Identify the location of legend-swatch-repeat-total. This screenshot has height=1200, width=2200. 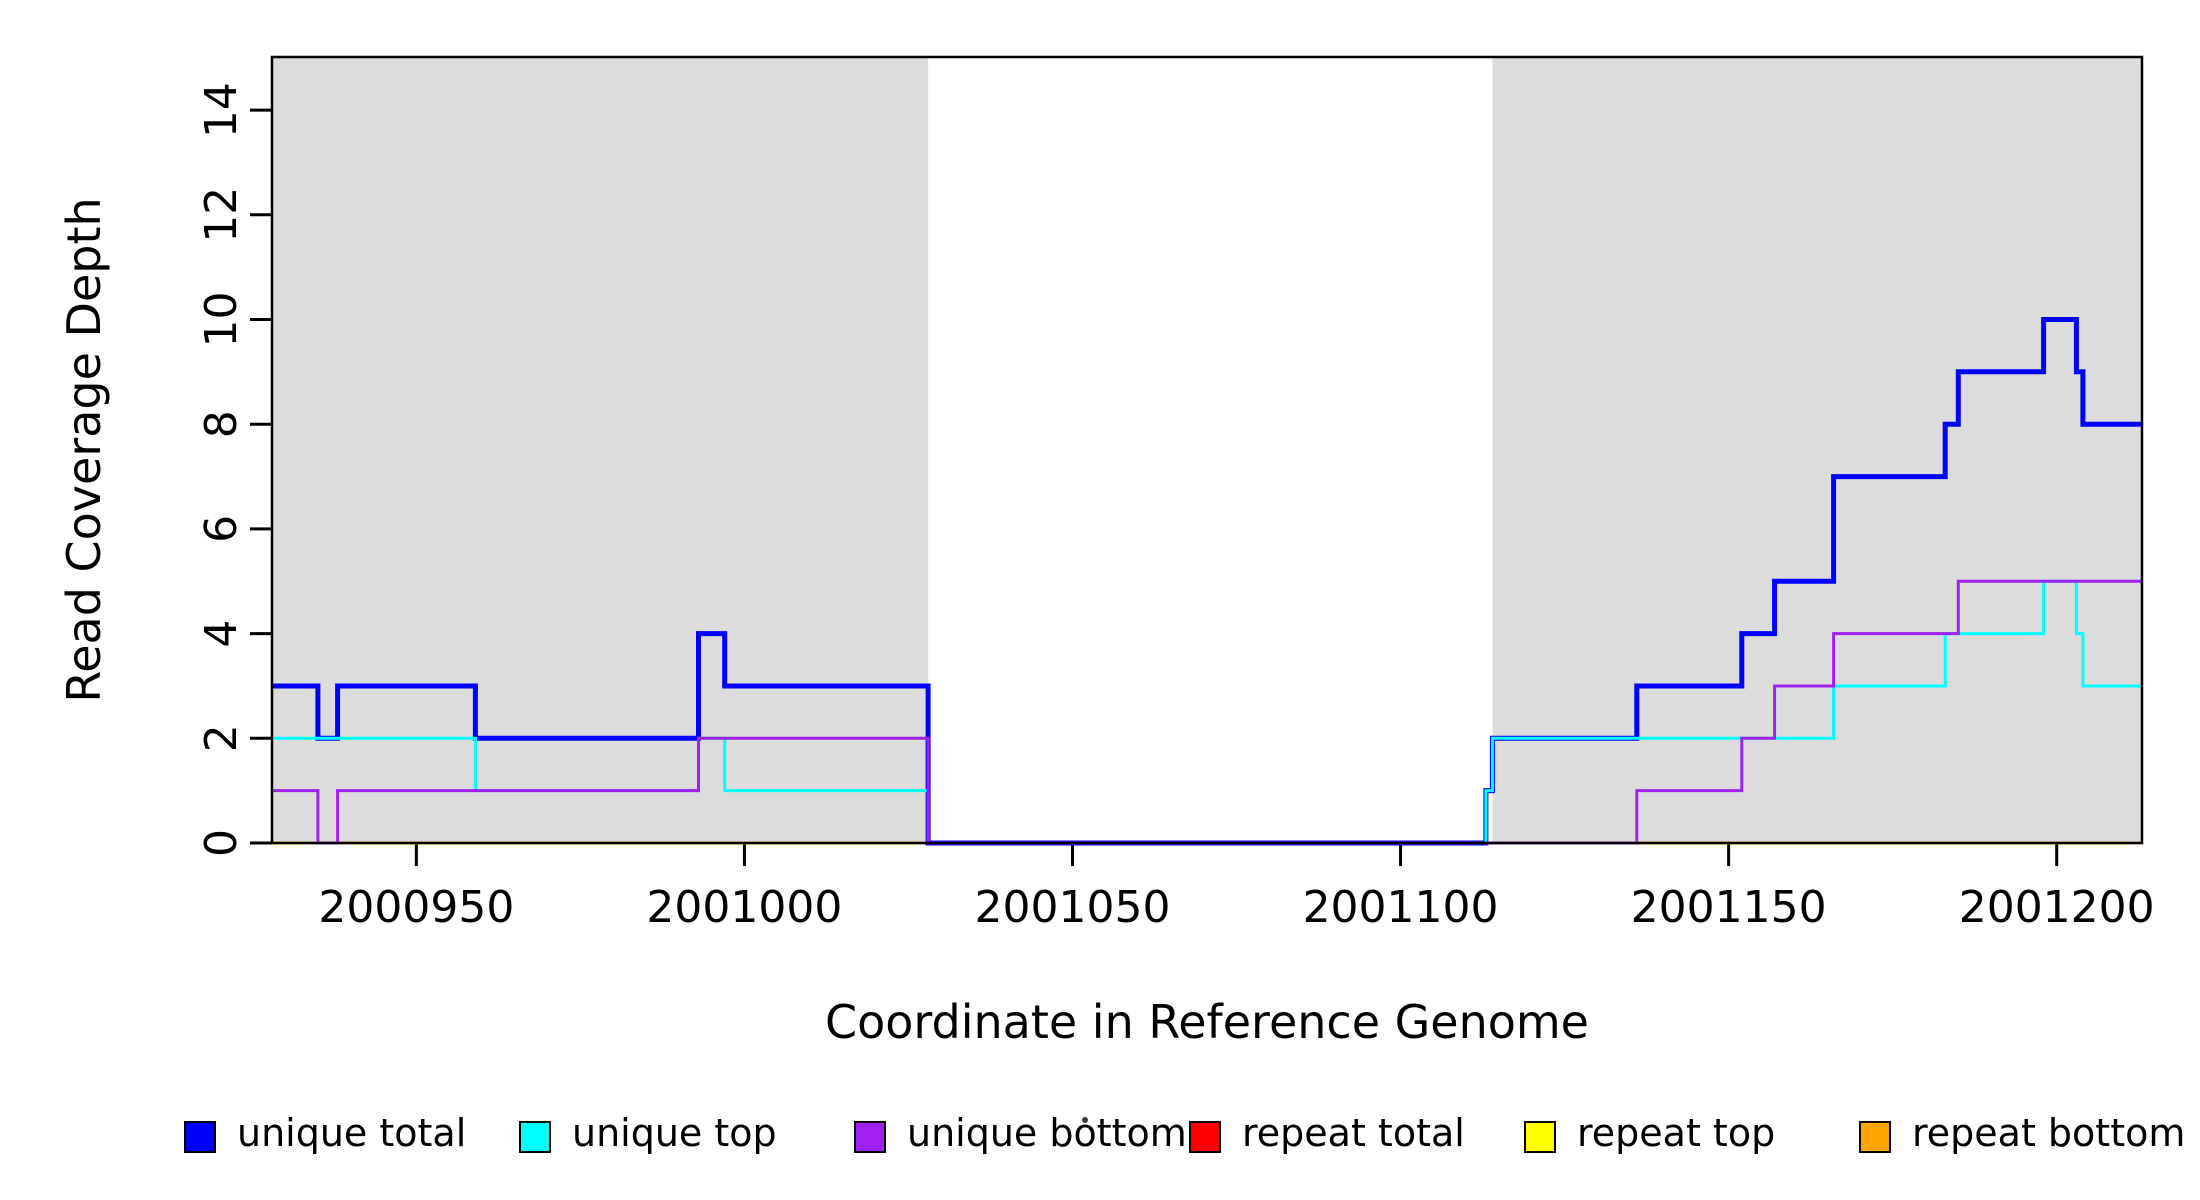
(1205, 1137).